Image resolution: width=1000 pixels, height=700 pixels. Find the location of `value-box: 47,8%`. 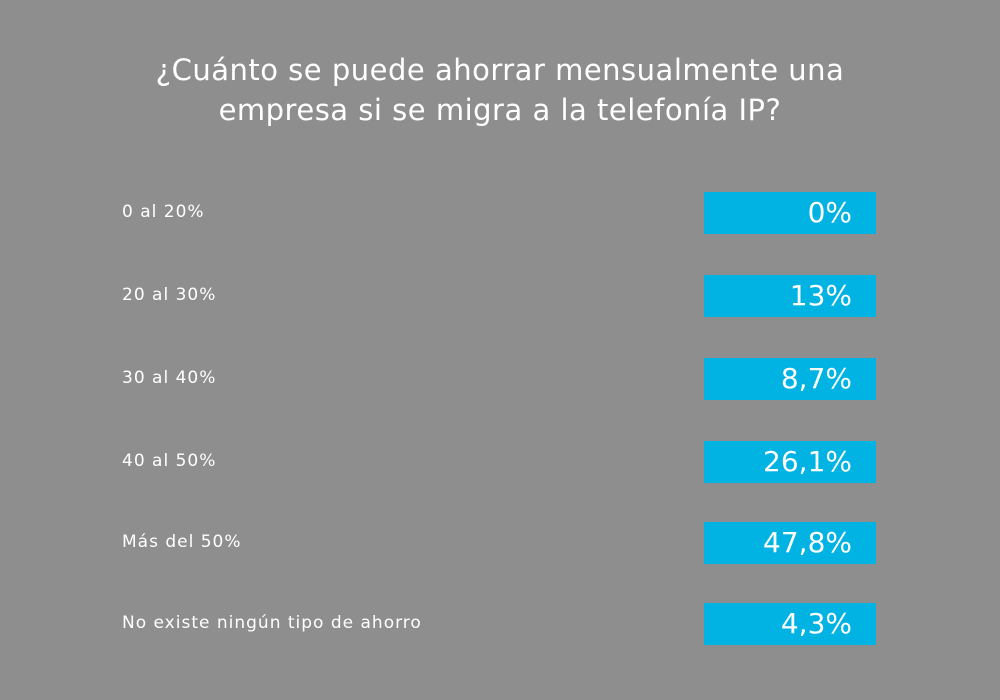

value-box: 47,8% is located at coordinates (790, 543).